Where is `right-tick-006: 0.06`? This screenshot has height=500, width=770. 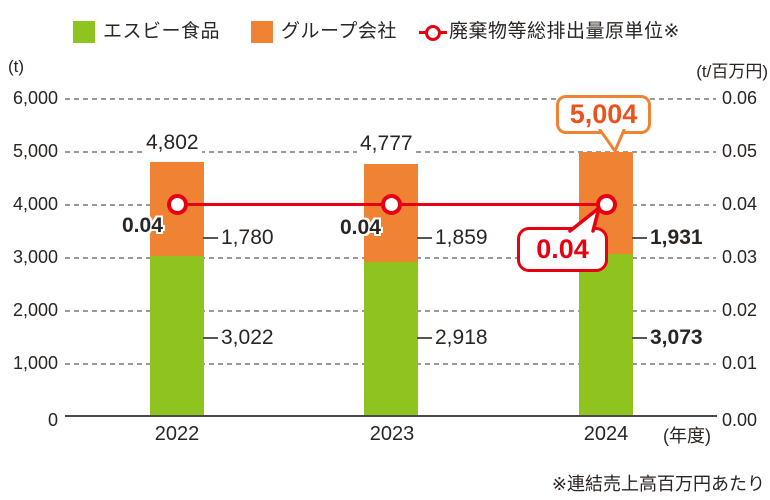
right-tick-006: 0.06 is located at coordinates (740, 98).